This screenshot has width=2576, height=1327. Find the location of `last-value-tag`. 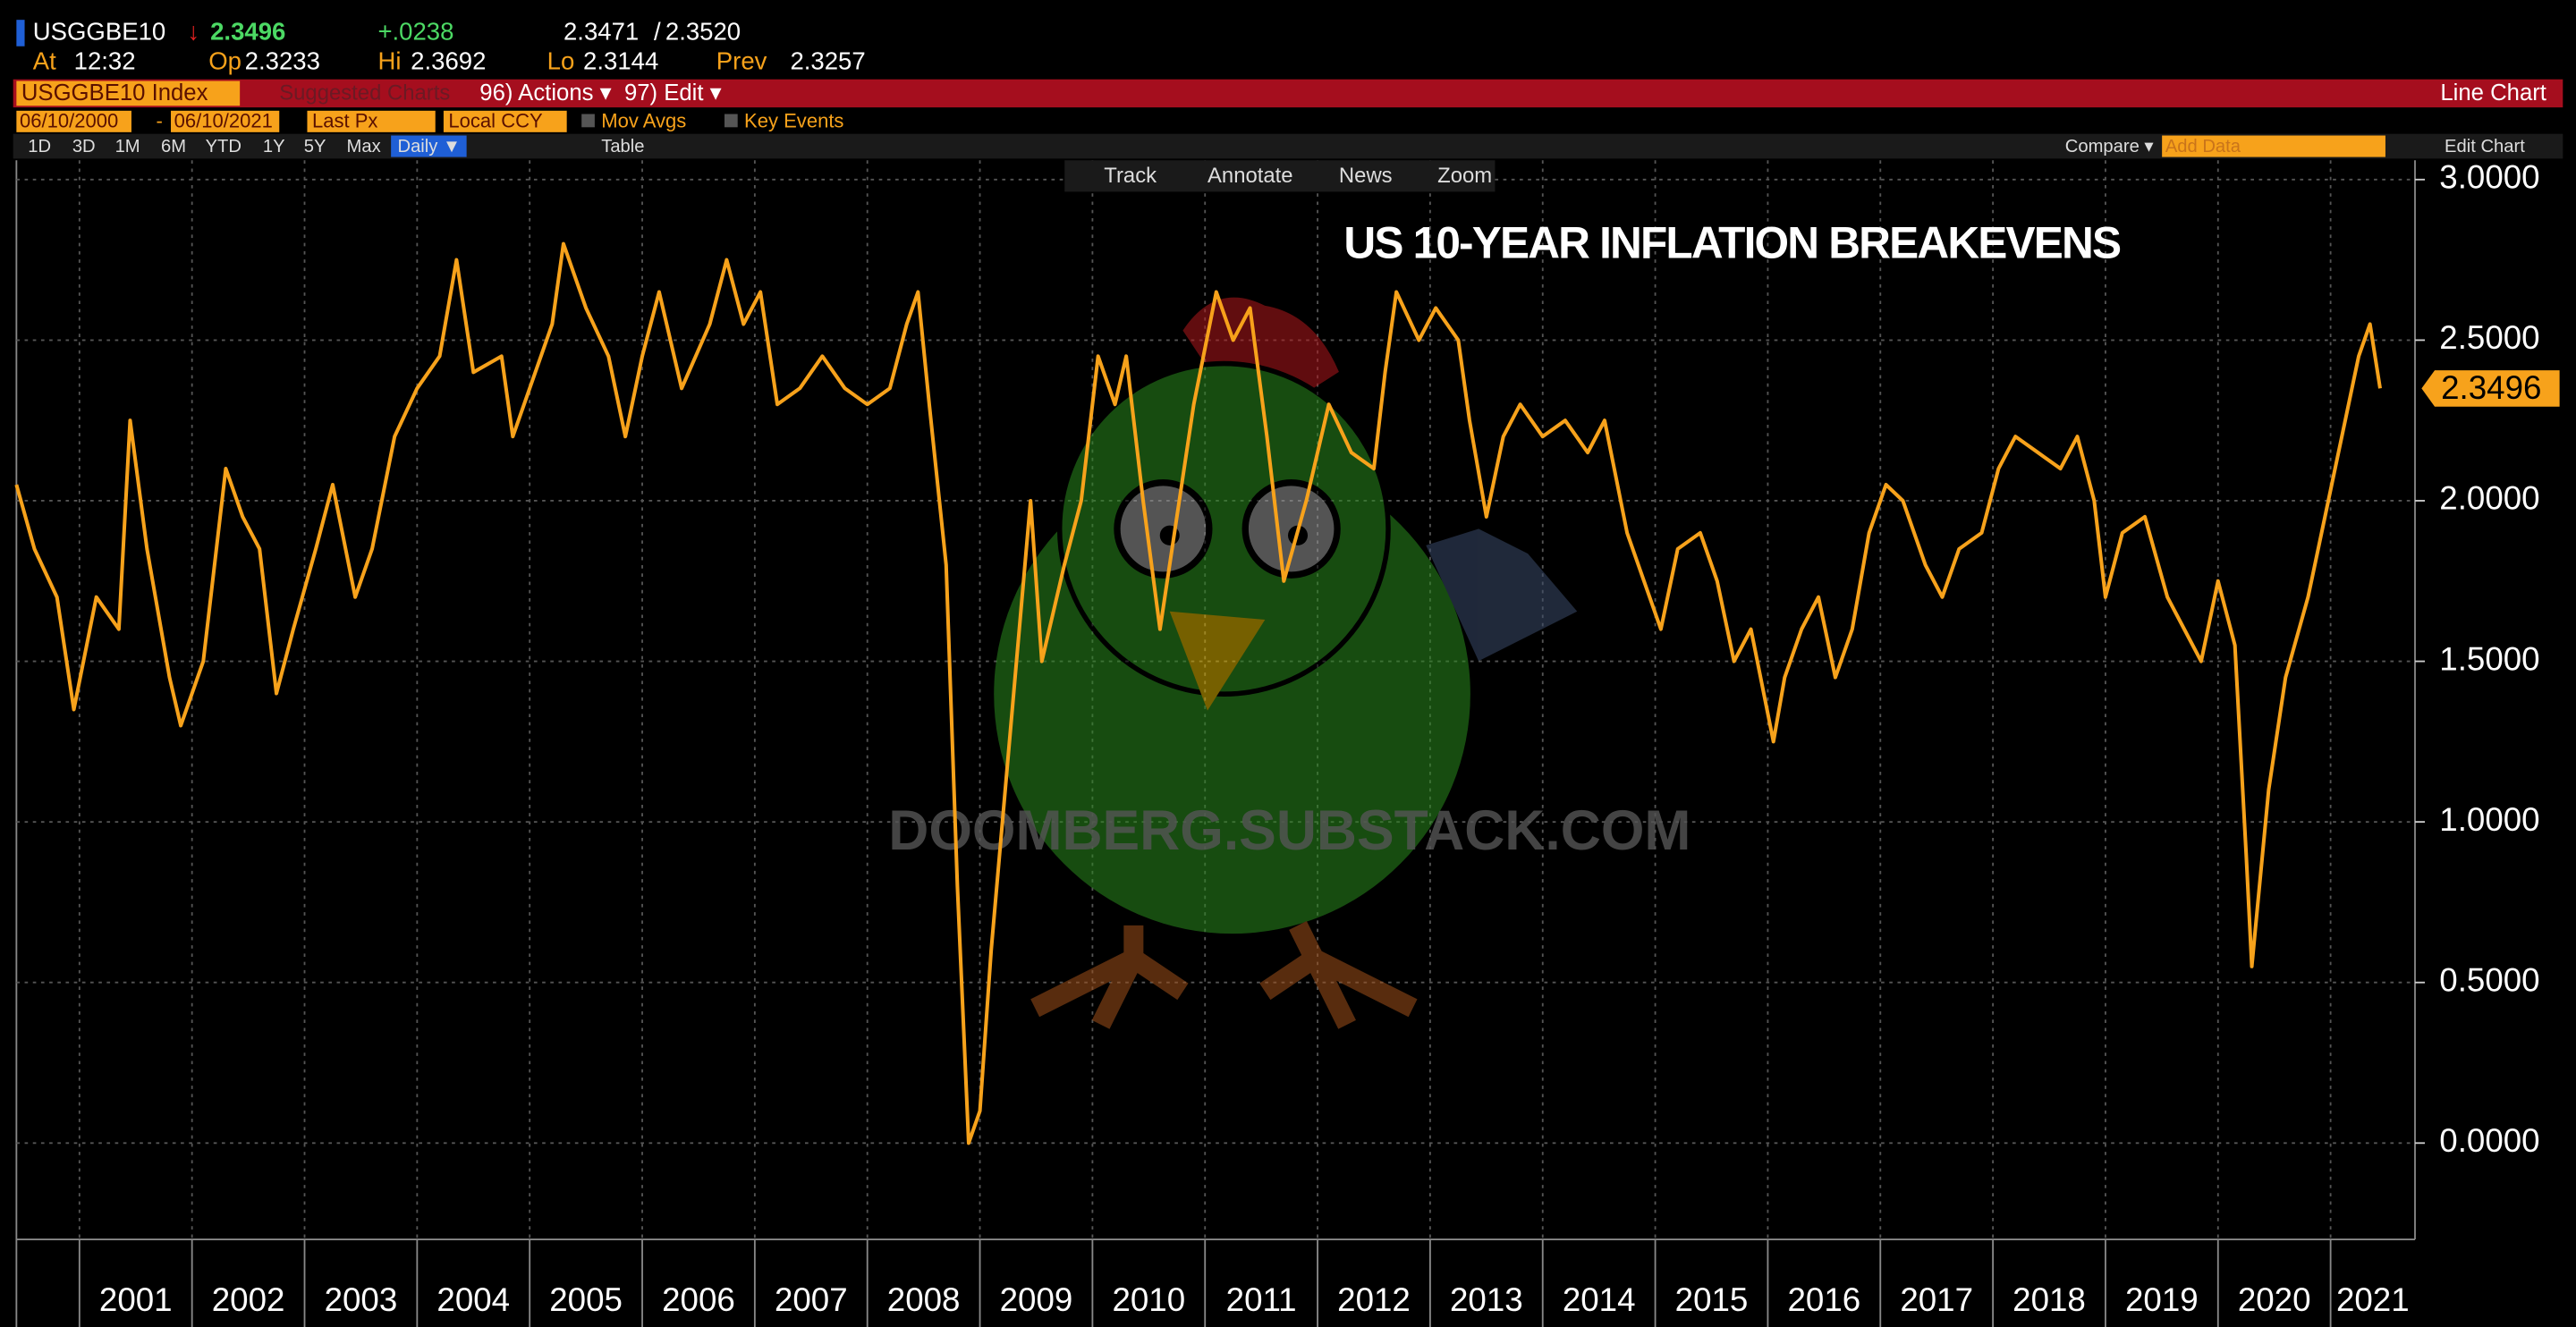

last-value-tag is located at coordinates (2490, 388).